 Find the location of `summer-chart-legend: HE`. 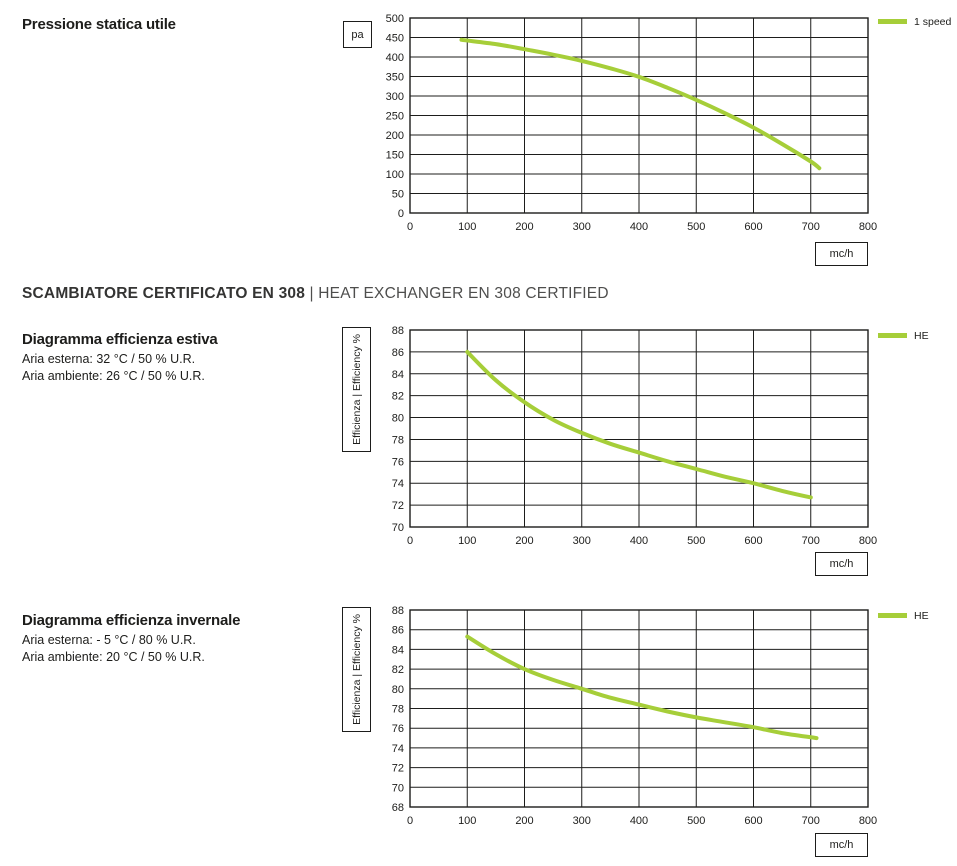

summer-chart-legend: HE is located at coordinates (903, 335).